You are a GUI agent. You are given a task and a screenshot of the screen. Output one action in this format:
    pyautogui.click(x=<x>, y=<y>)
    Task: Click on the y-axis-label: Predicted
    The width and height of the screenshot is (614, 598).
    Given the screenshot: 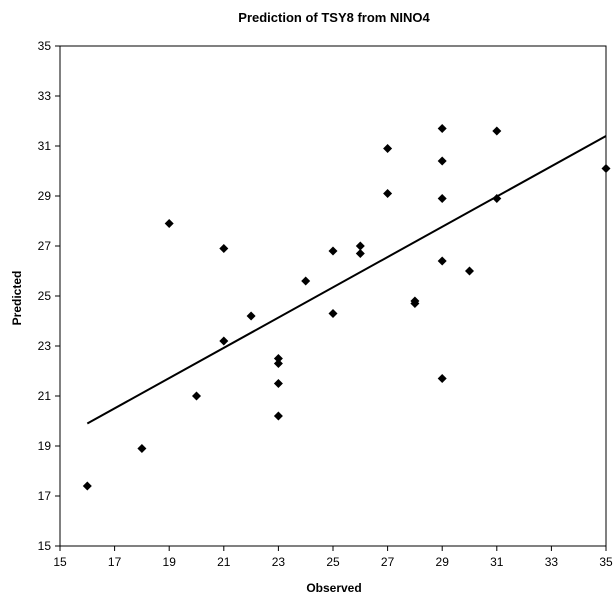 What is the action you would take?
    pyautogui.click(x=17, y=298)
    